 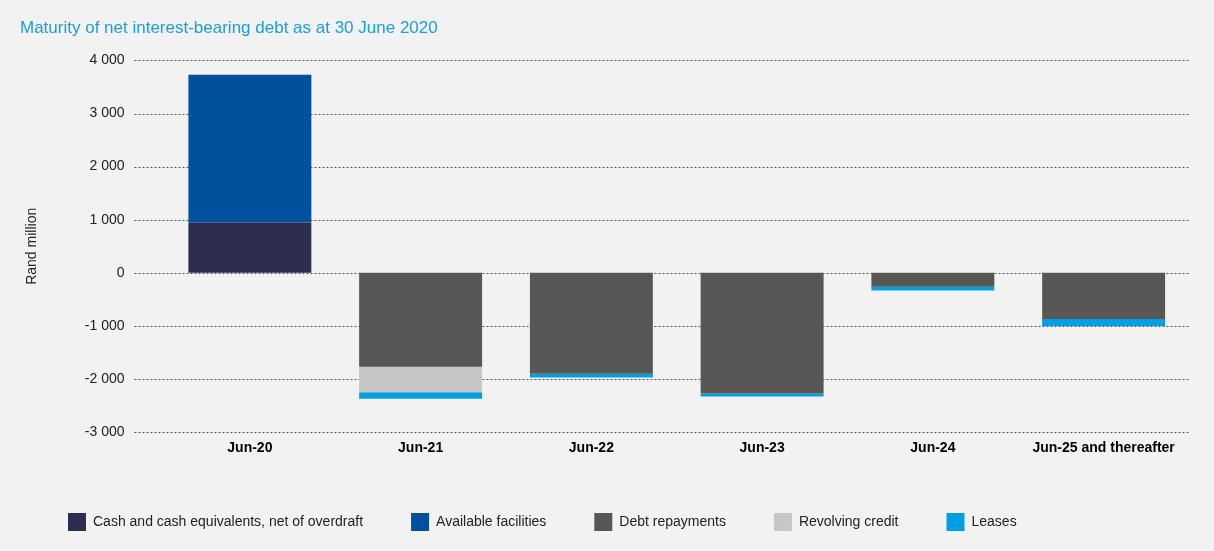 I want to click on y-tick-label: 1 000, so click(x=107, y=218).